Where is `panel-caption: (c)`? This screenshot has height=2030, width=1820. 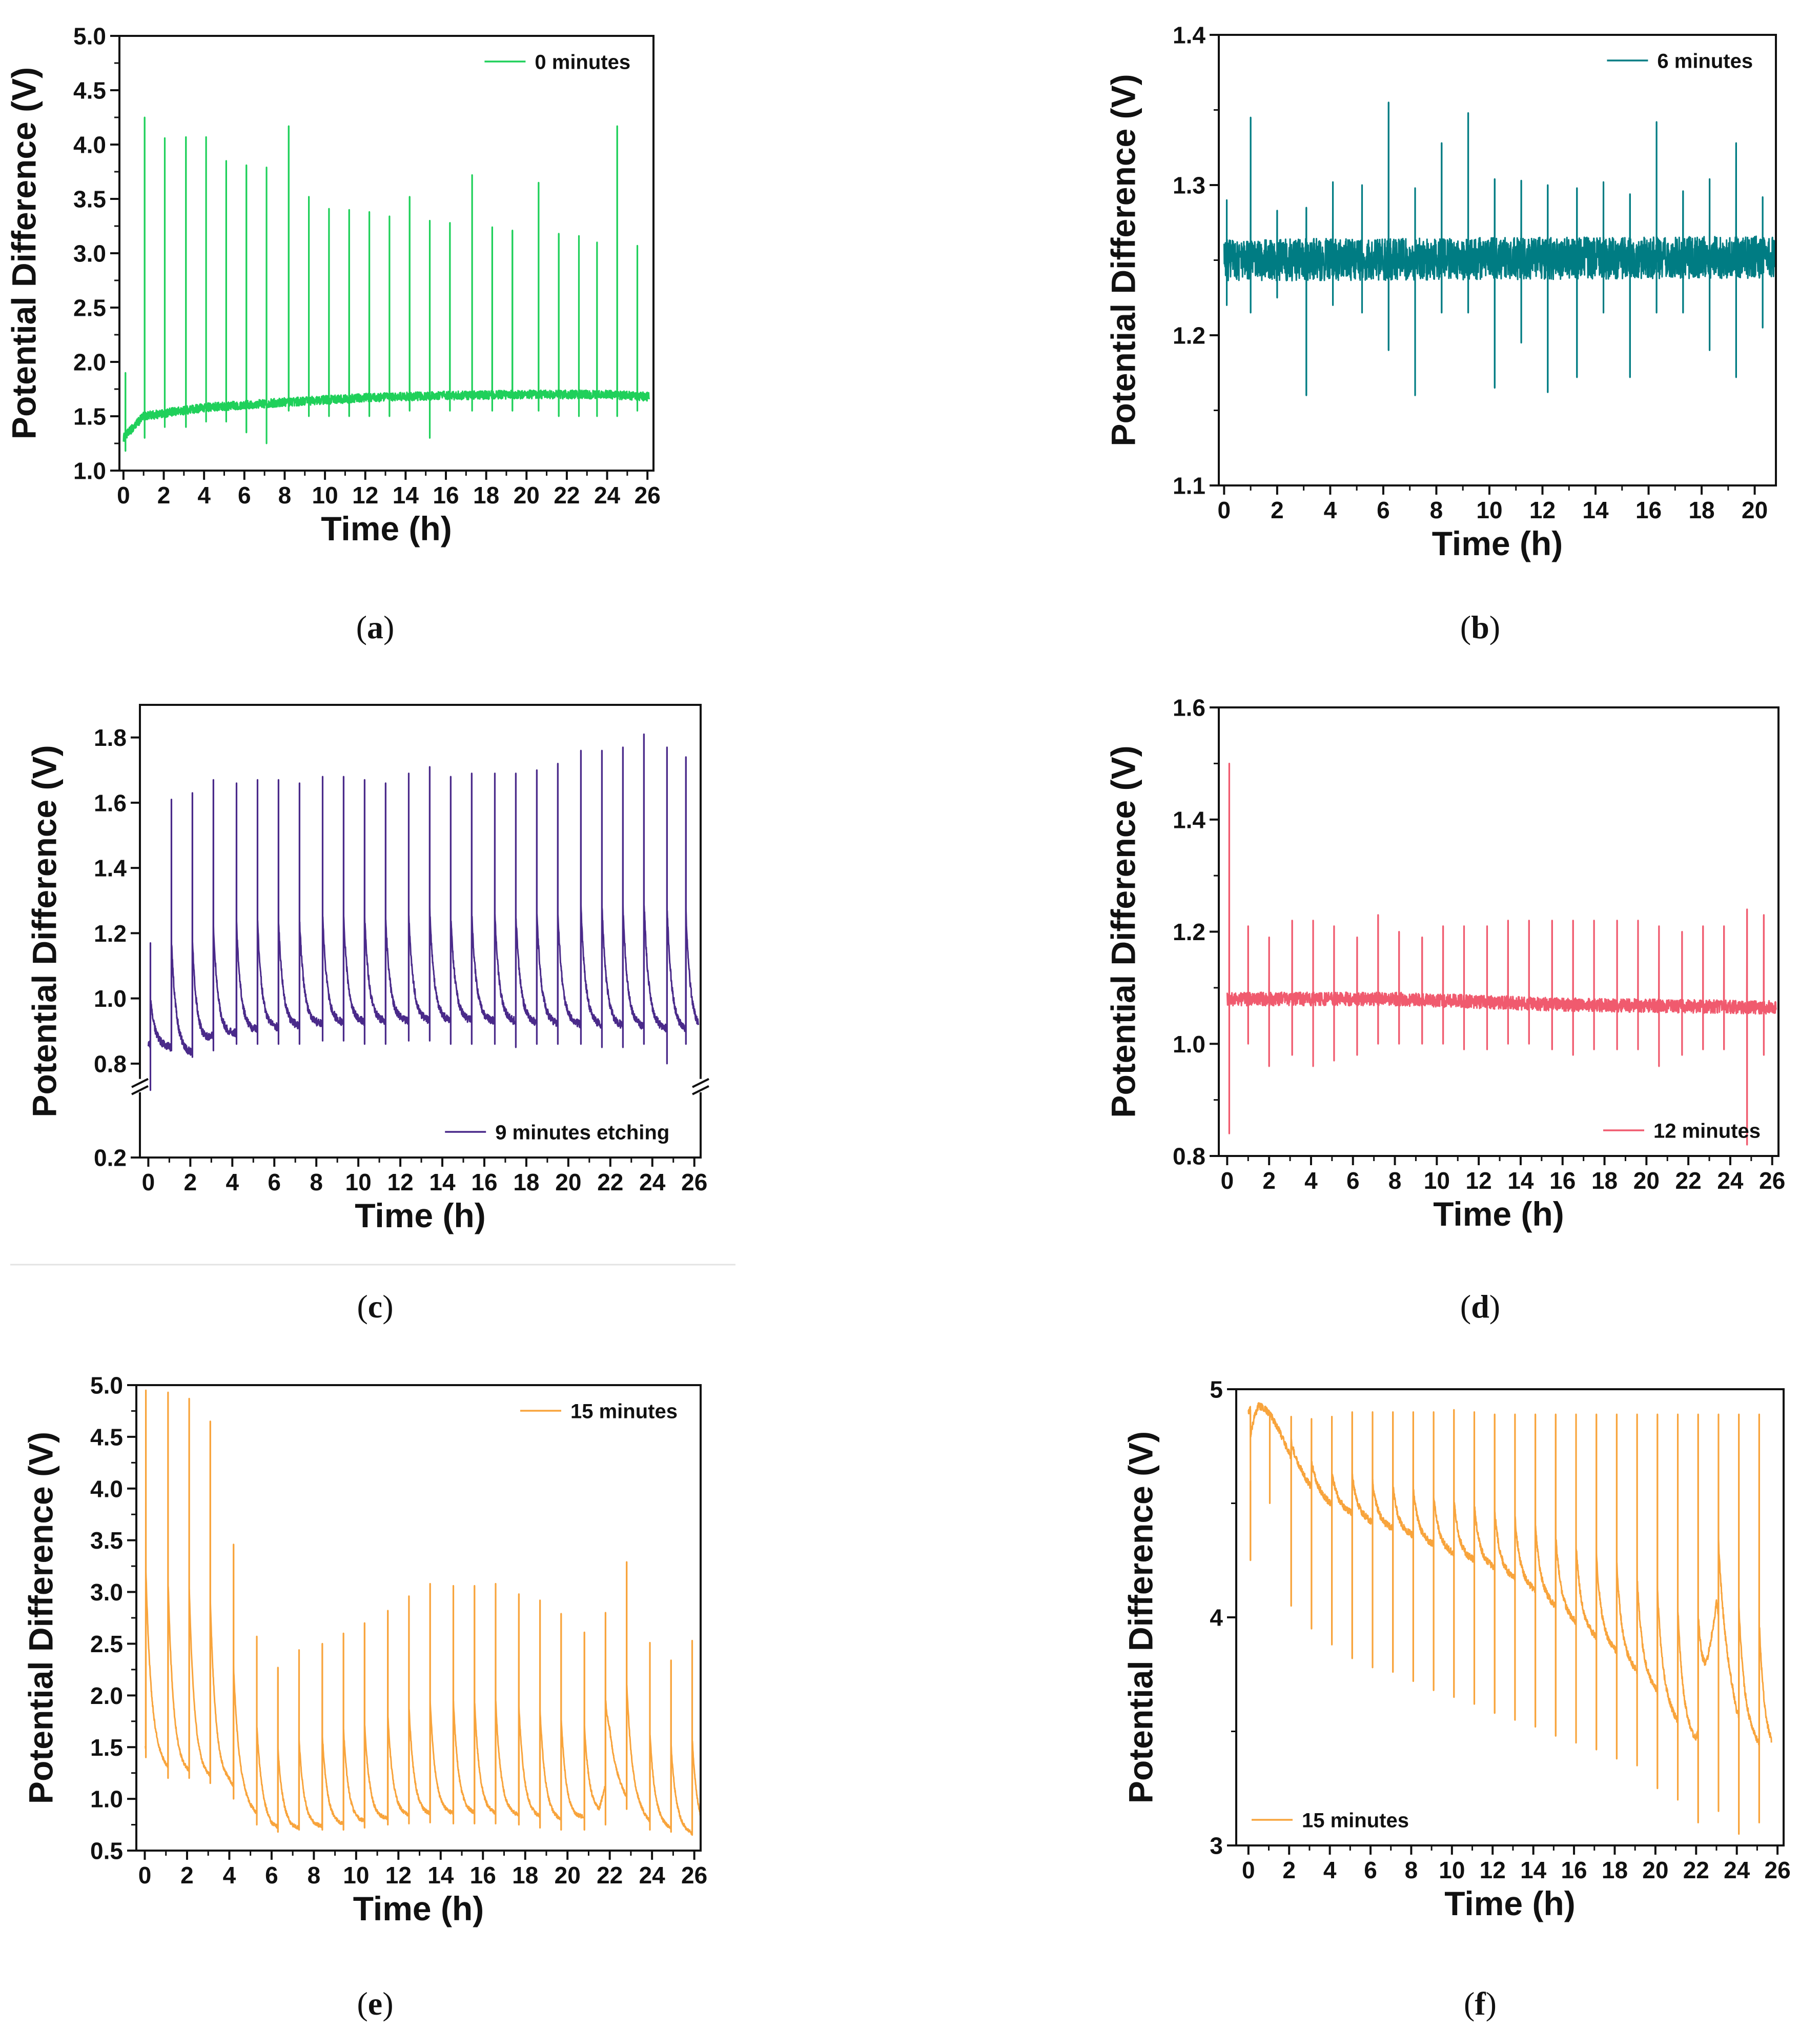 panel-caption: (c) is located at coordinates (375, 1306).